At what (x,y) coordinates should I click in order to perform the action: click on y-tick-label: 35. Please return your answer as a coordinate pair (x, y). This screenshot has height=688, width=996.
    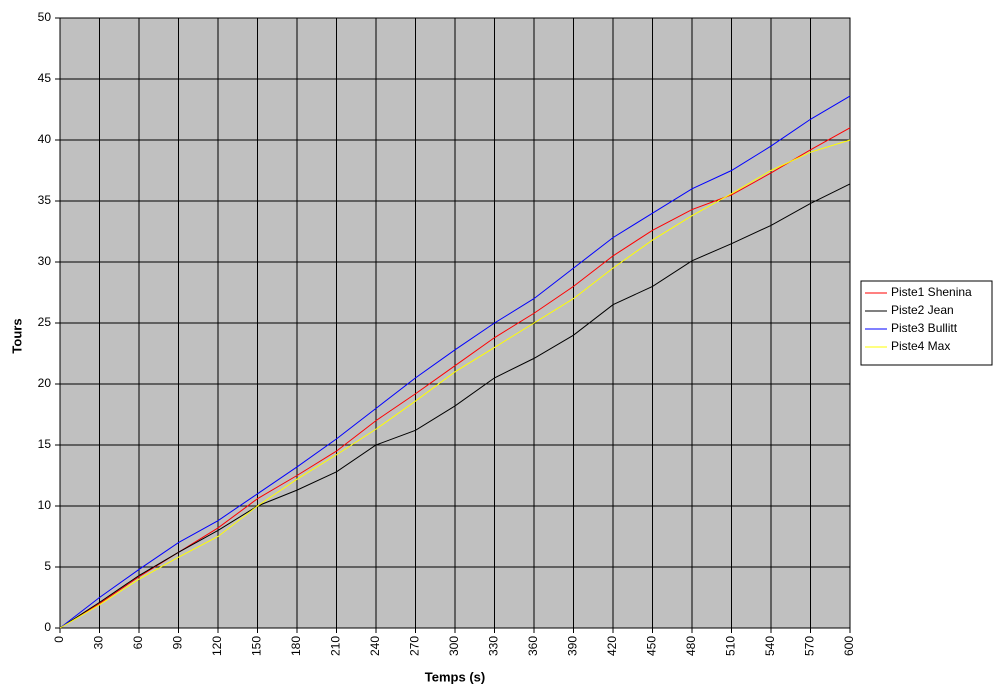
    Looking at the image, I should click on (45, 200).